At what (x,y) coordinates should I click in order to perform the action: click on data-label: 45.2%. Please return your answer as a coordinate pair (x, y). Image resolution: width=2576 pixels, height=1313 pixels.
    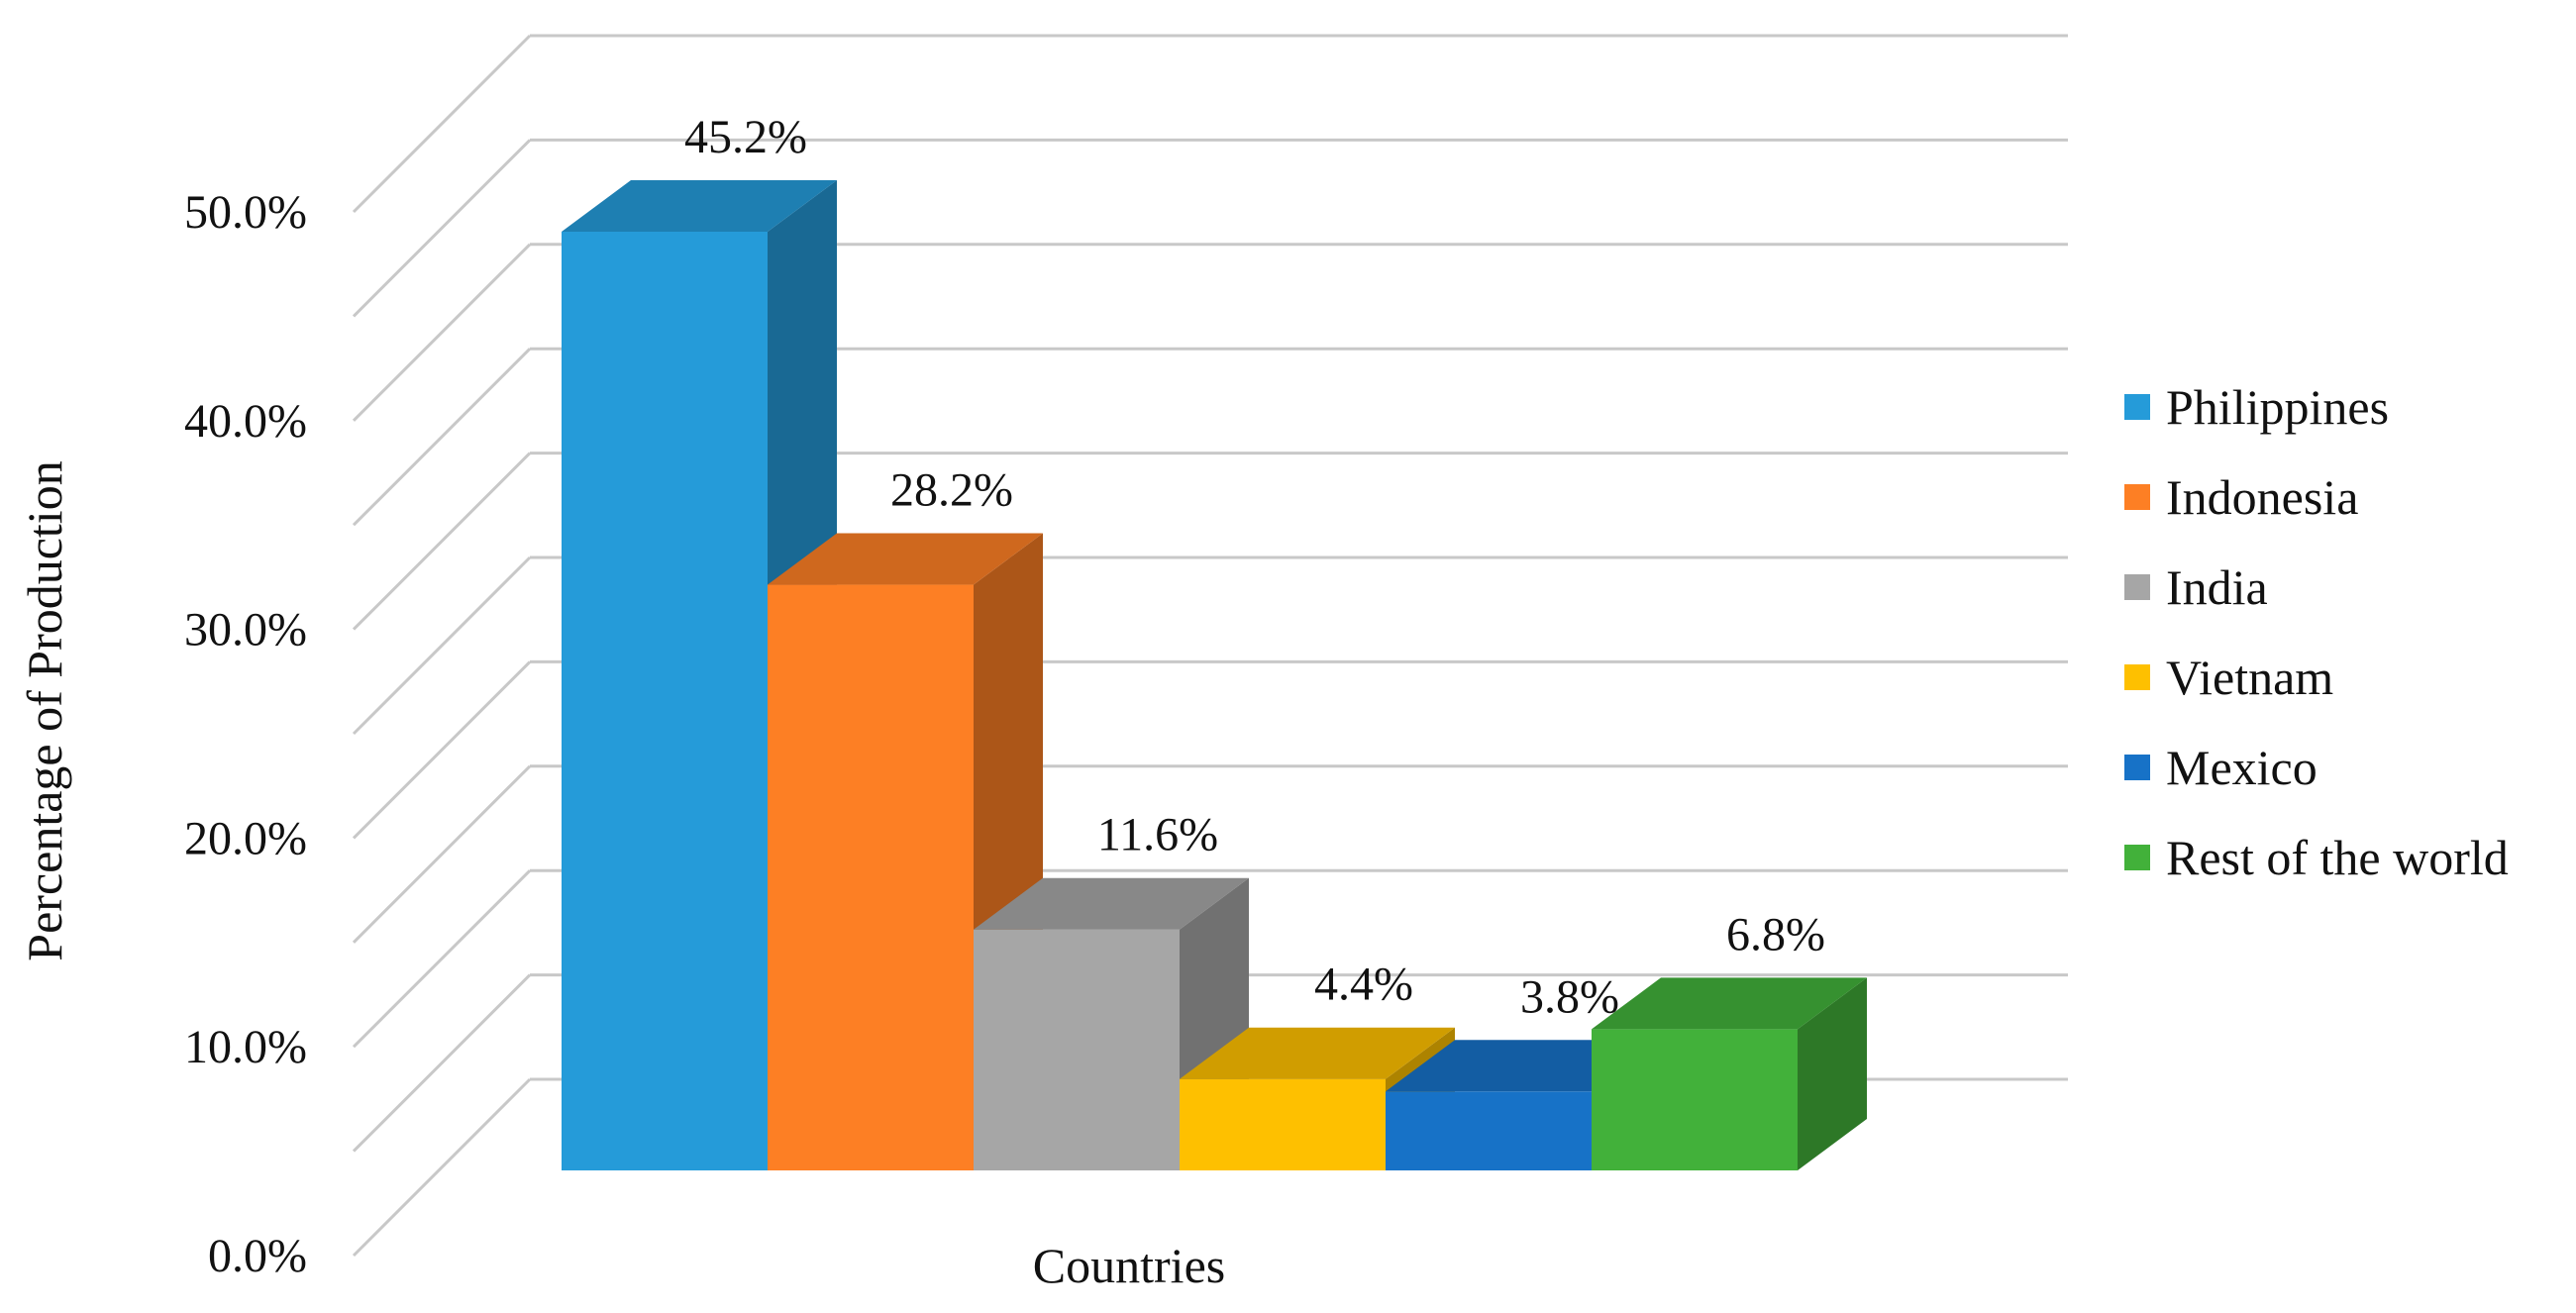
    Looking at the image, I should click on (745, 137).